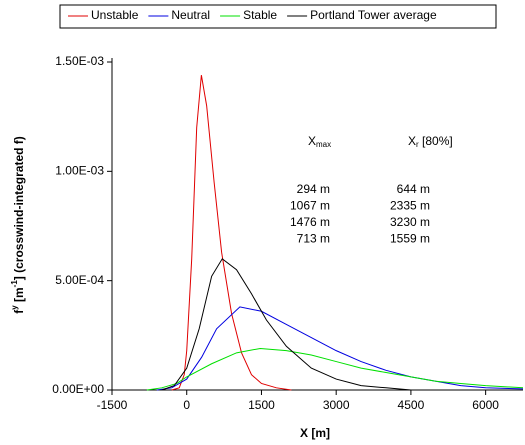 The image size is (525, 445). Describe the element at coordinates (115, 15) in the screenshot. I see `legend-label: Unstable` at that location.